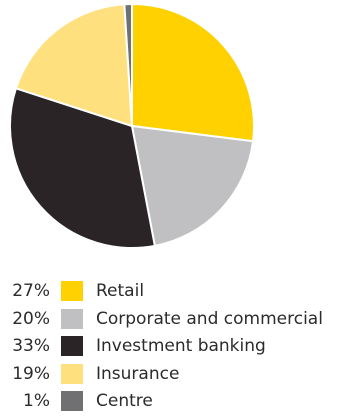 This screenshot has width=341, height=417. I want to click on legend-item-corporate-and-commercial: 20% Corporate and commercial, so click(170, 321).